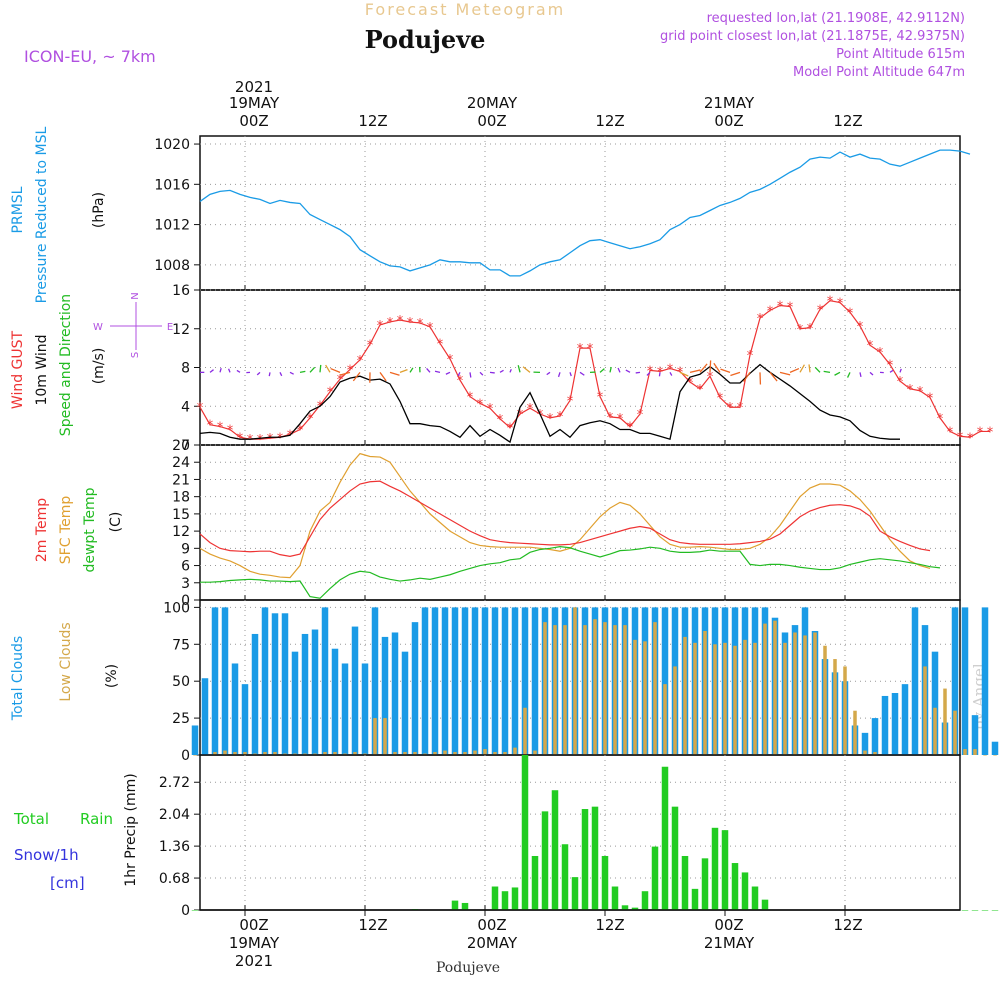  Describe the element at coordinates (99, 210) in the screenshot. I see `pressure-unit: (hPa)` at that location.